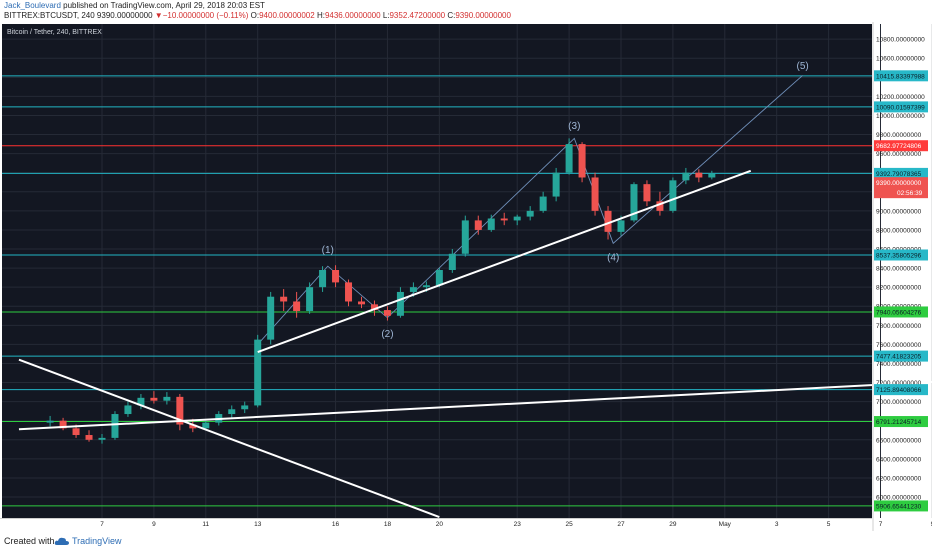  I want to click on symbol-label: BITTREX:BTCUSDT, 240, so click(49, 15).